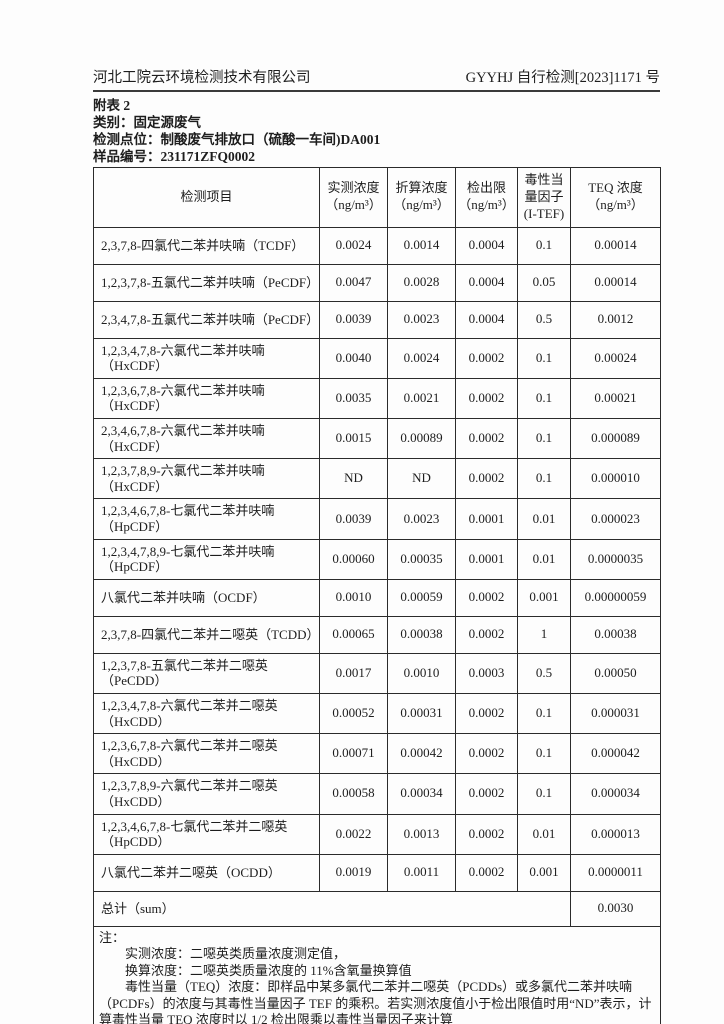 The height and width of the screenshot is (1024, 724). What do you see at coordinates (615, 673) in the screenshot?
I see `value-cell: 0.00050` at bounding box center [615, 673].